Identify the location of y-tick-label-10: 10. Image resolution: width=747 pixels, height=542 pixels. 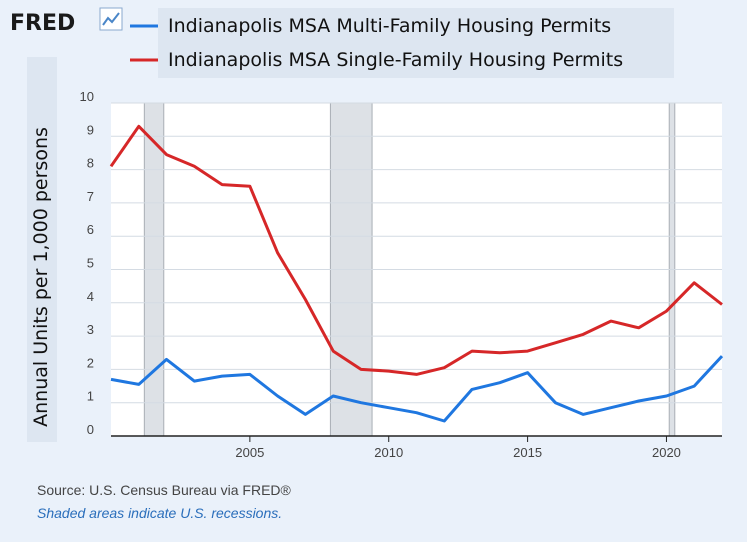
(87, 96).